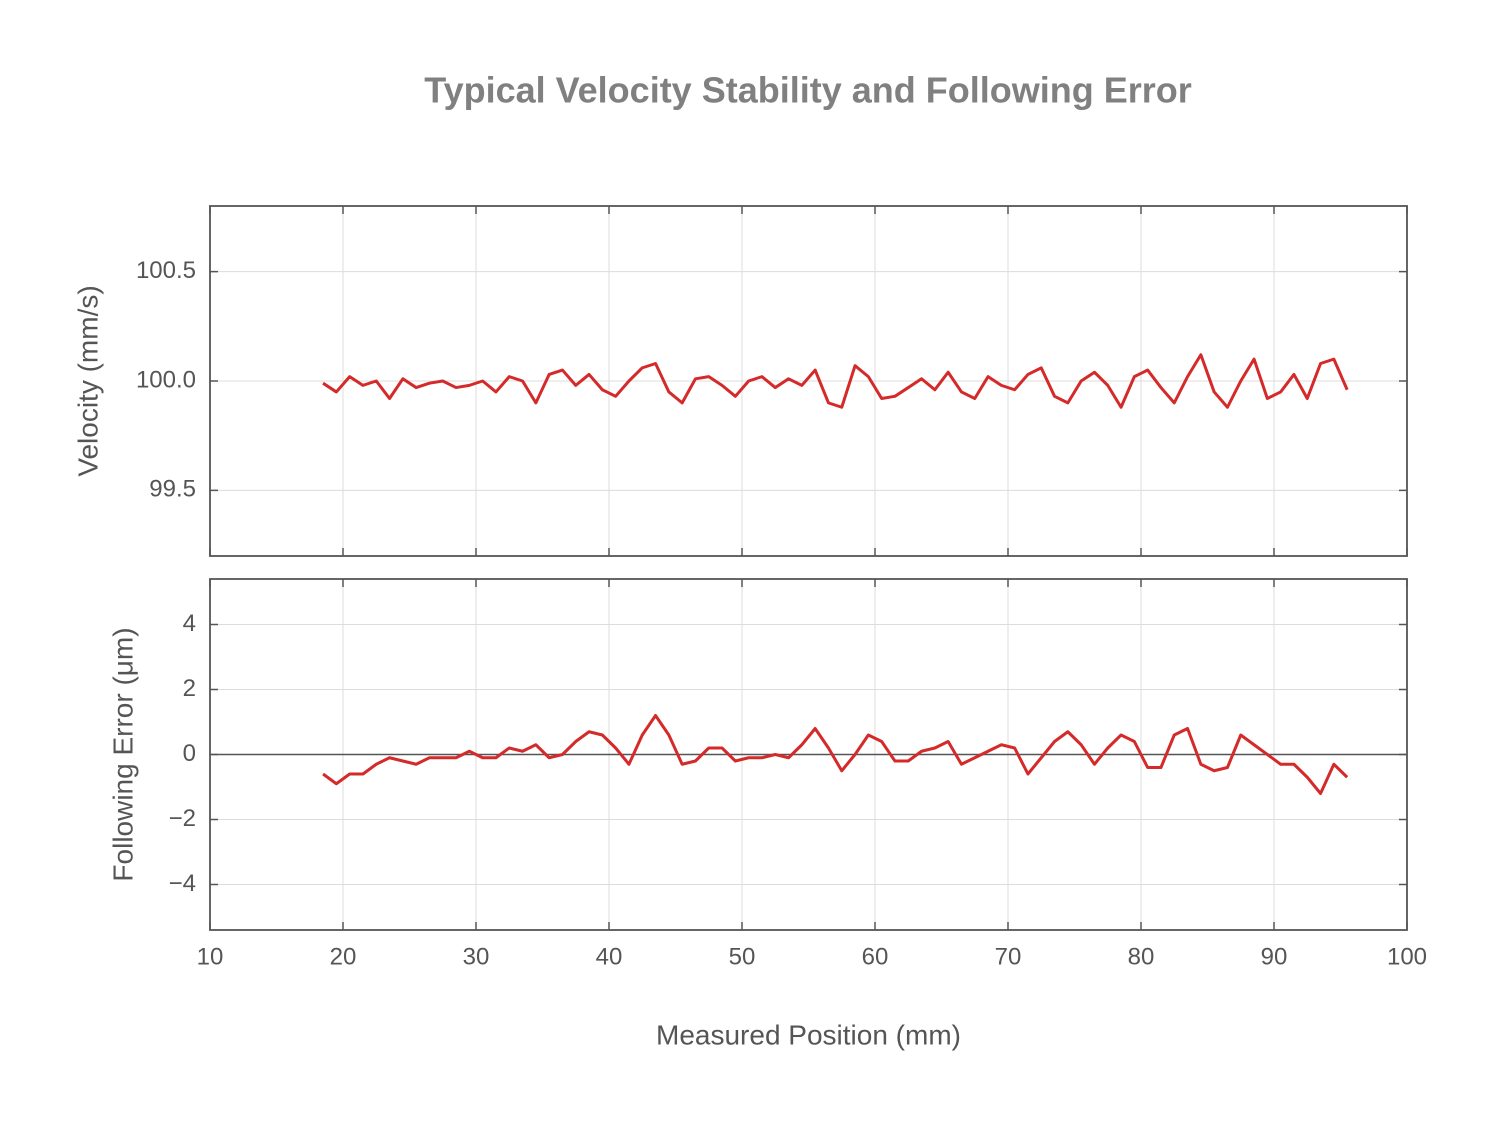 This screenshot has width=1508, height=1130. Describe the element at coordinates (808, 1034) in the screenshot. I see `x-axis-label: Measured Position (mm)` at that location.